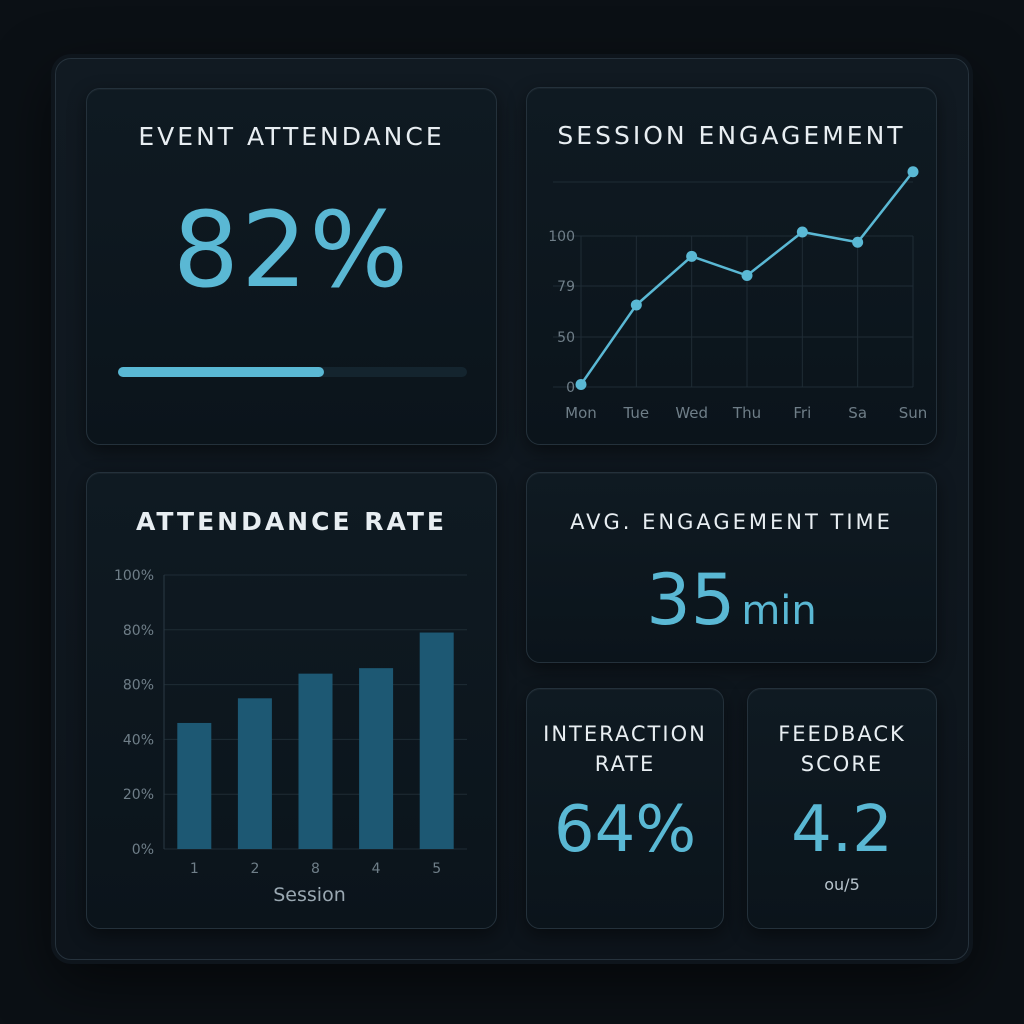 The height and width of the screenshot is (1024, 1024). I want to click on line-chart-x-tick-label: Sun, so click(913, 413).